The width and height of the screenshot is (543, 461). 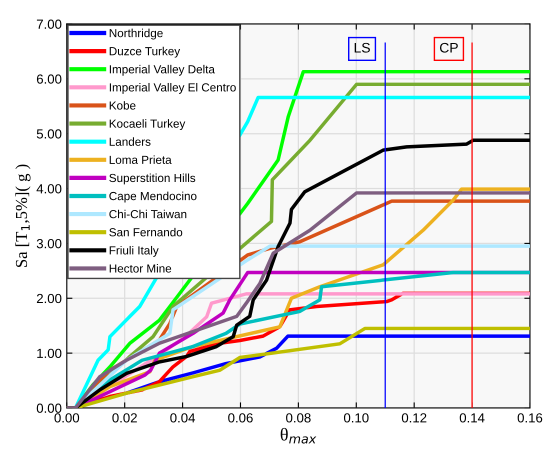 What do you see at coordinates (148, 124) in the screenshot?
I see `legend-label: Kocaeli Turkey` at bounding box center [148, 124].